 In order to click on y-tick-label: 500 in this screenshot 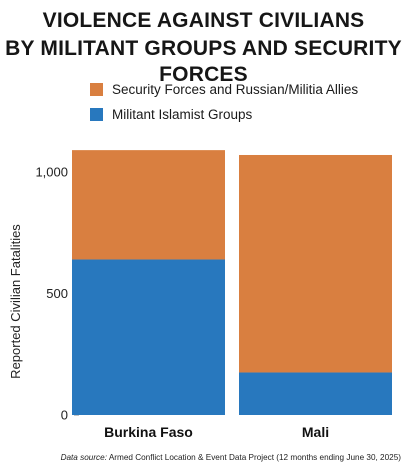, I will do `click(57, 293)`.